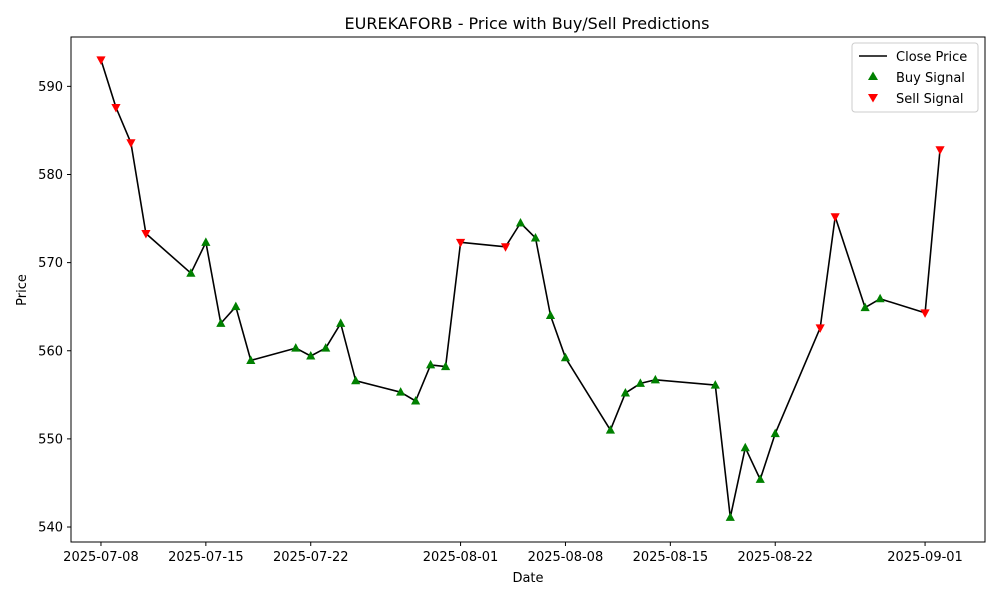 The height and width of the screenshot is (600, 1000). Describe the element at coordinates (930, 99) in the screenshot. I see `legend-label-sell: Sell Signal` at that location.